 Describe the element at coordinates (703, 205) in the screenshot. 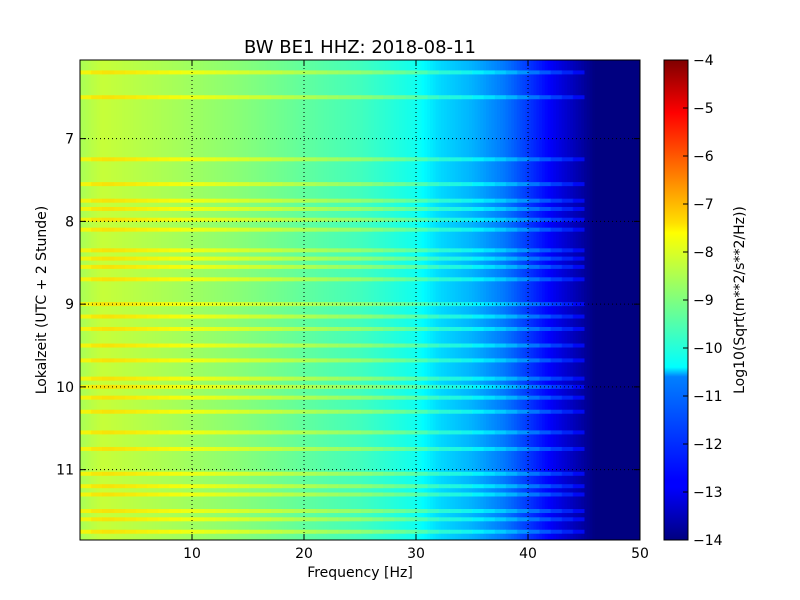

I see `colorbar-tick-label: −7` at that location.